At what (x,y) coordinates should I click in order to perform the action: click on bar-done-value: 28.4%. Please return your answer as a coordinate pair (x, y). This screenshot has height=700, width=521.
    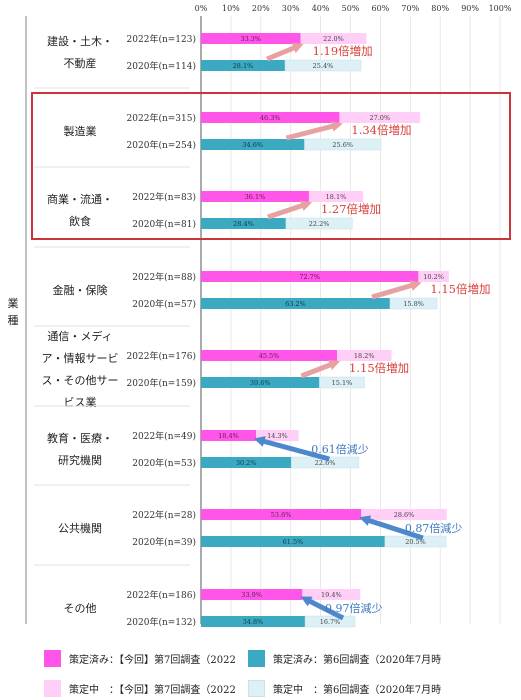
    Looking at the image, I should click on (243, 224).